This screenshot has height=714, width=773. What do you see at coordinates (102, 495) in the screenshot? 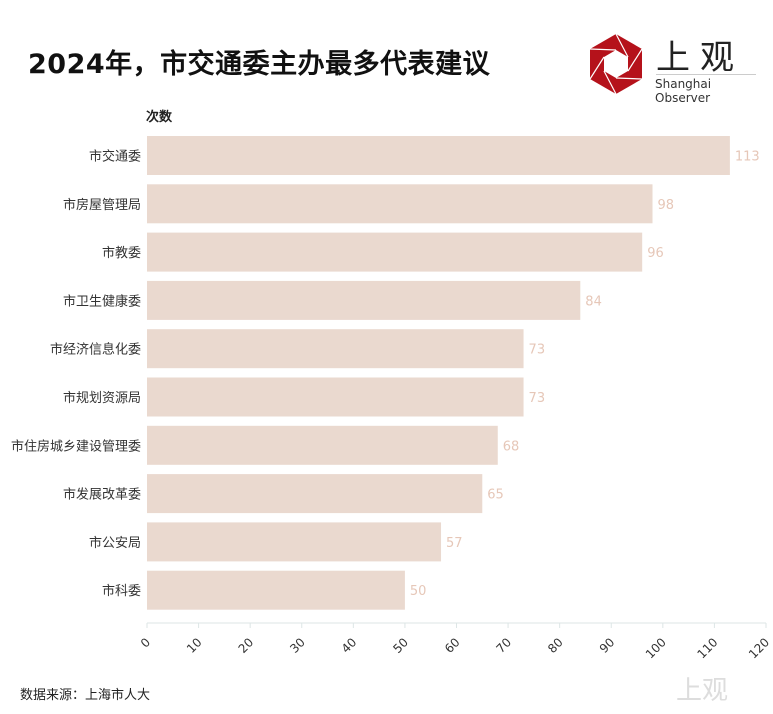
I see `category-label: 市发展改革委` at bounding box center [102, 495].